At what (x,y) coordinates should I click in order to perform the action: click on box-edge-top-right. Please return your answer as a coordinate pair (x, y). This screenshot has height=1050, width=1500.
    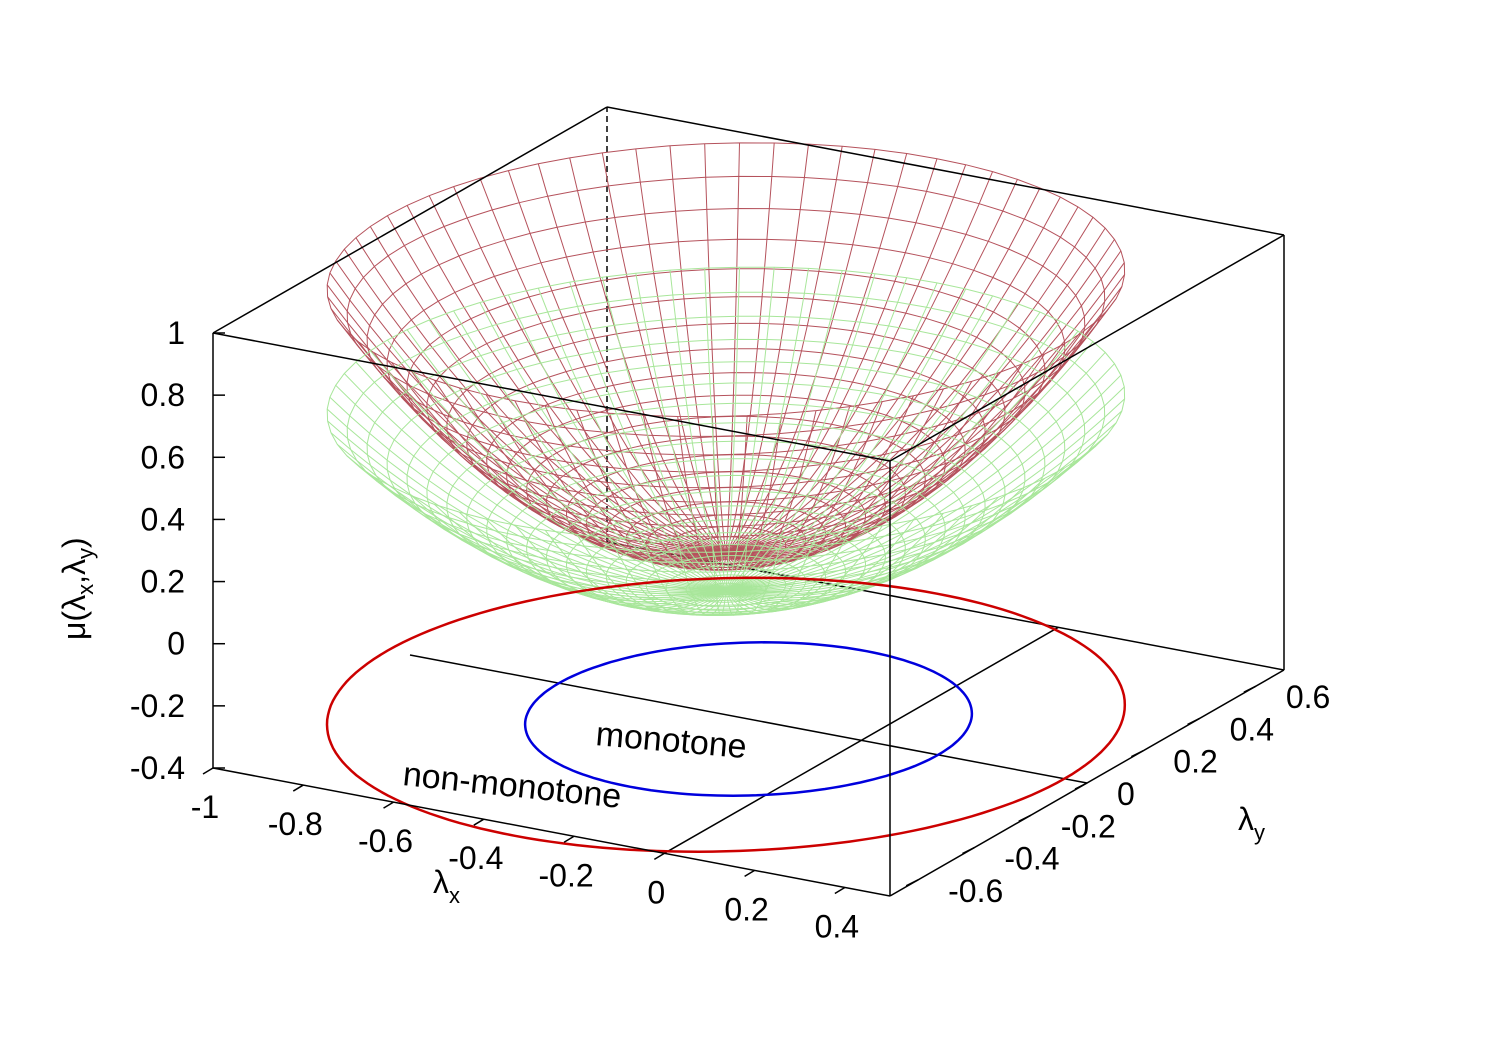
    Looking at the image, I should click on (1087, 348).